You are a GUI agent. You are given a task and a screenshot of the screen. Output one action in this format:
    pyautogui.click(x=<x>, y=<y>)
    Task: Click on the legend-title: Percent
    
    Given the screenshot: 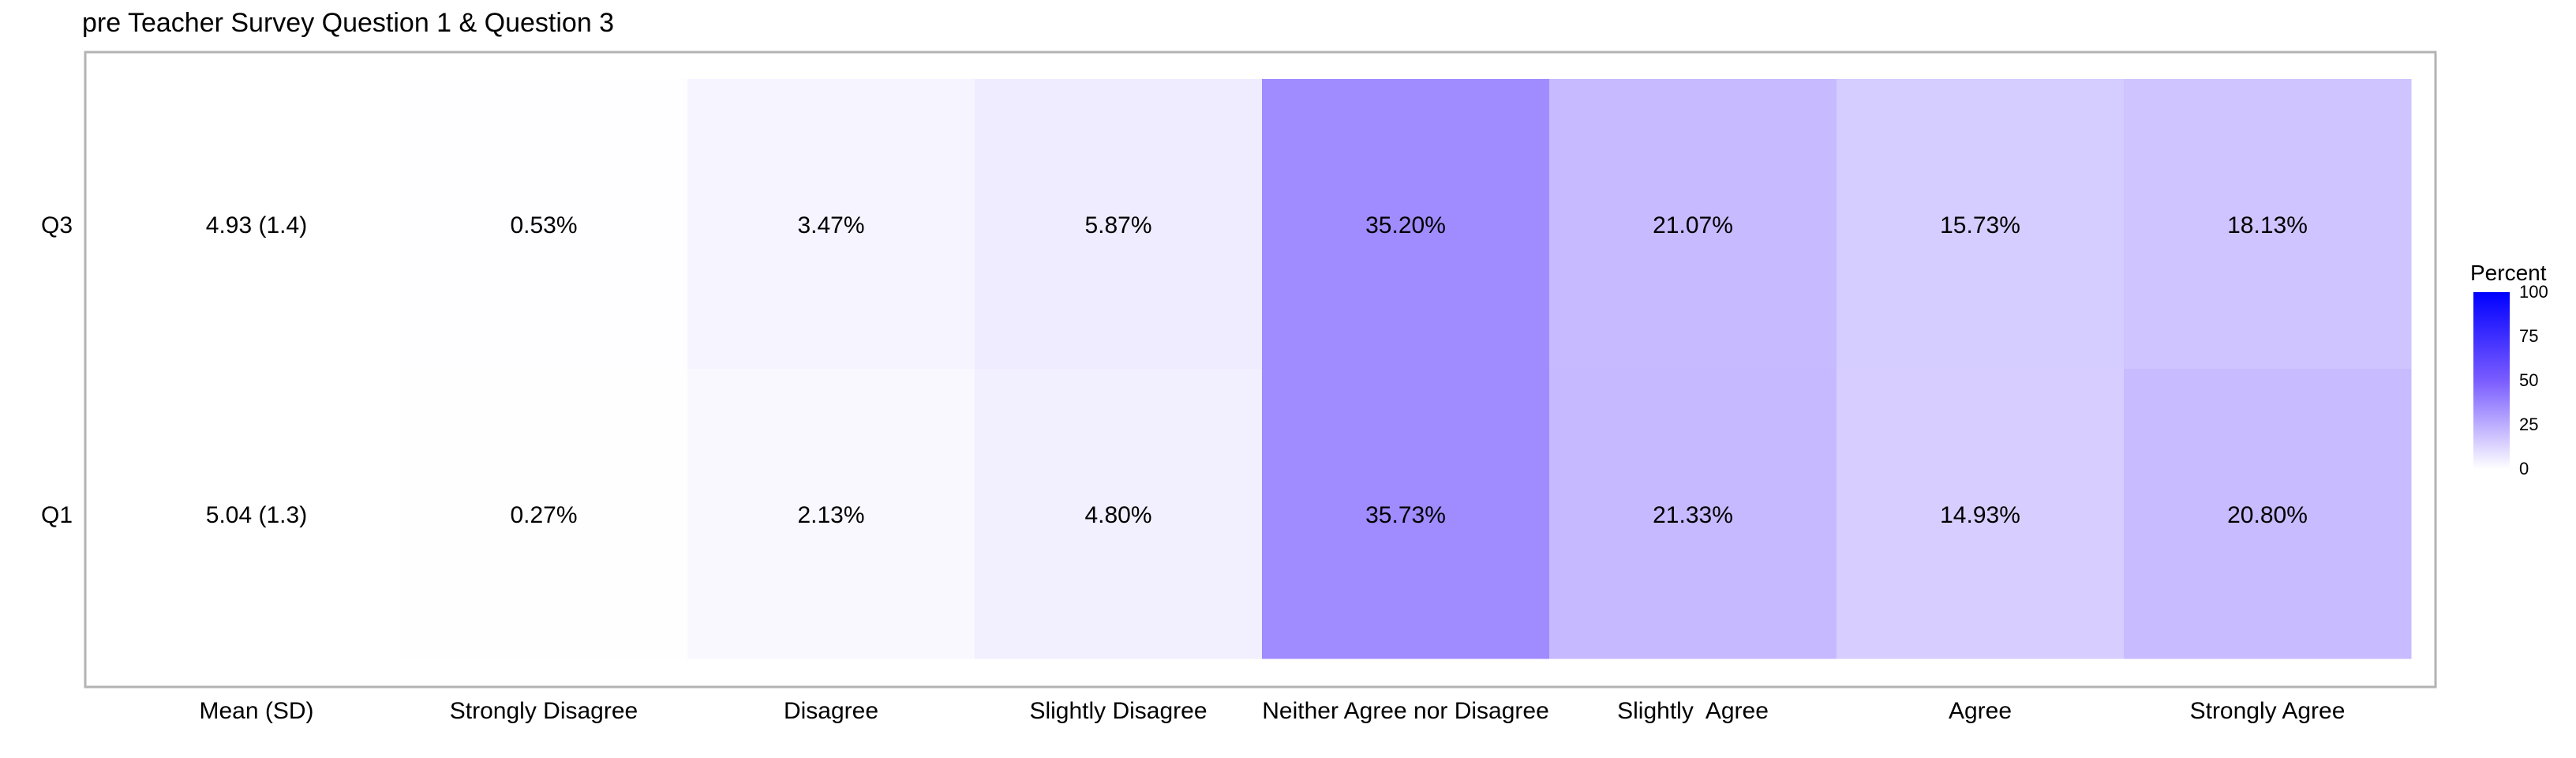 What is the action you would take?
    pyautogui.click(x=2508, y=273)
    